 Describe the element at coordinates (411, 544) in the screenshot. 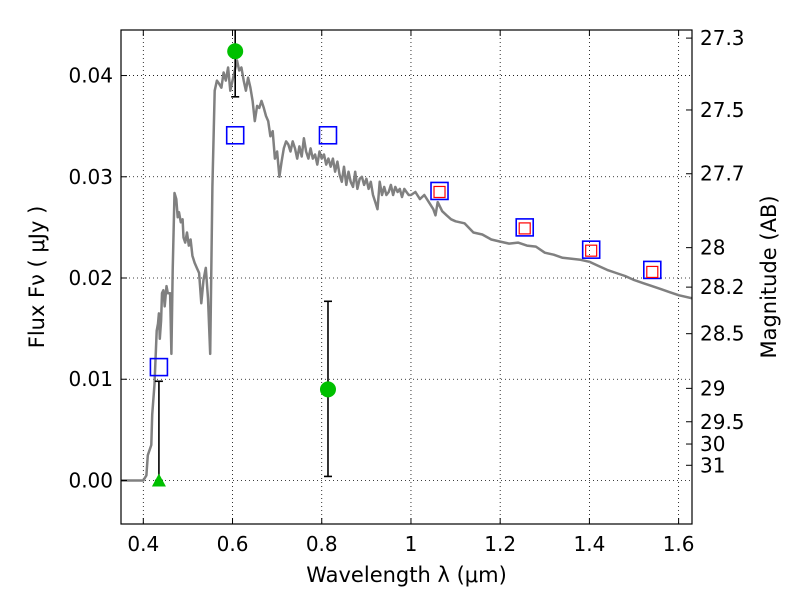

I see `x-tick-label: 1` at that location.